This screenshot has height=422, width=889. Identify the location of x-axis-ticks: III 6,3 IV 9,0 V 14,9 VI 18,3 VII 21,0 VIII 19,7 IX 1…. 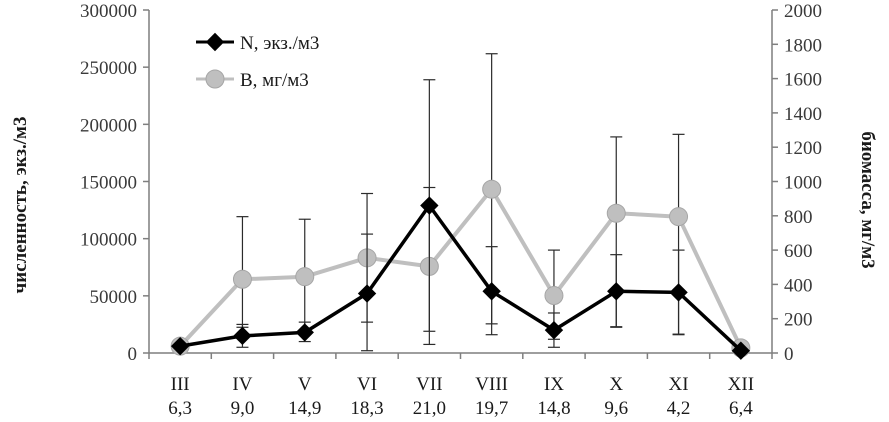
(460, 386).